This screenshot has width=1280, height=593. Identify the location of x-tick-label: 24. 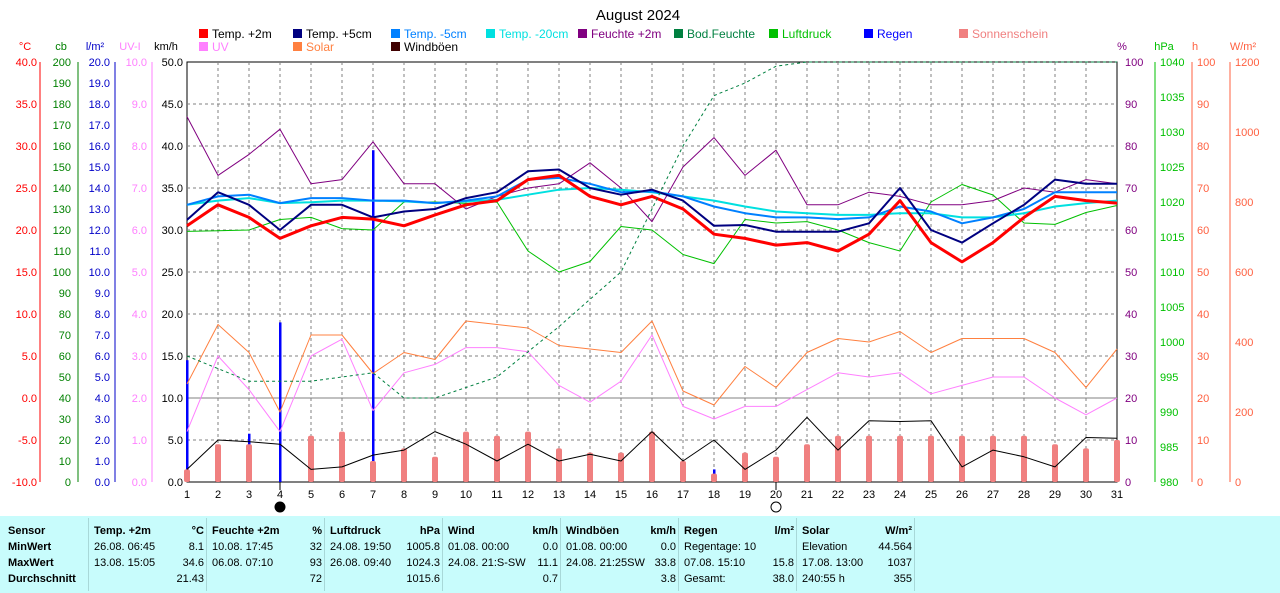
(900, 495).